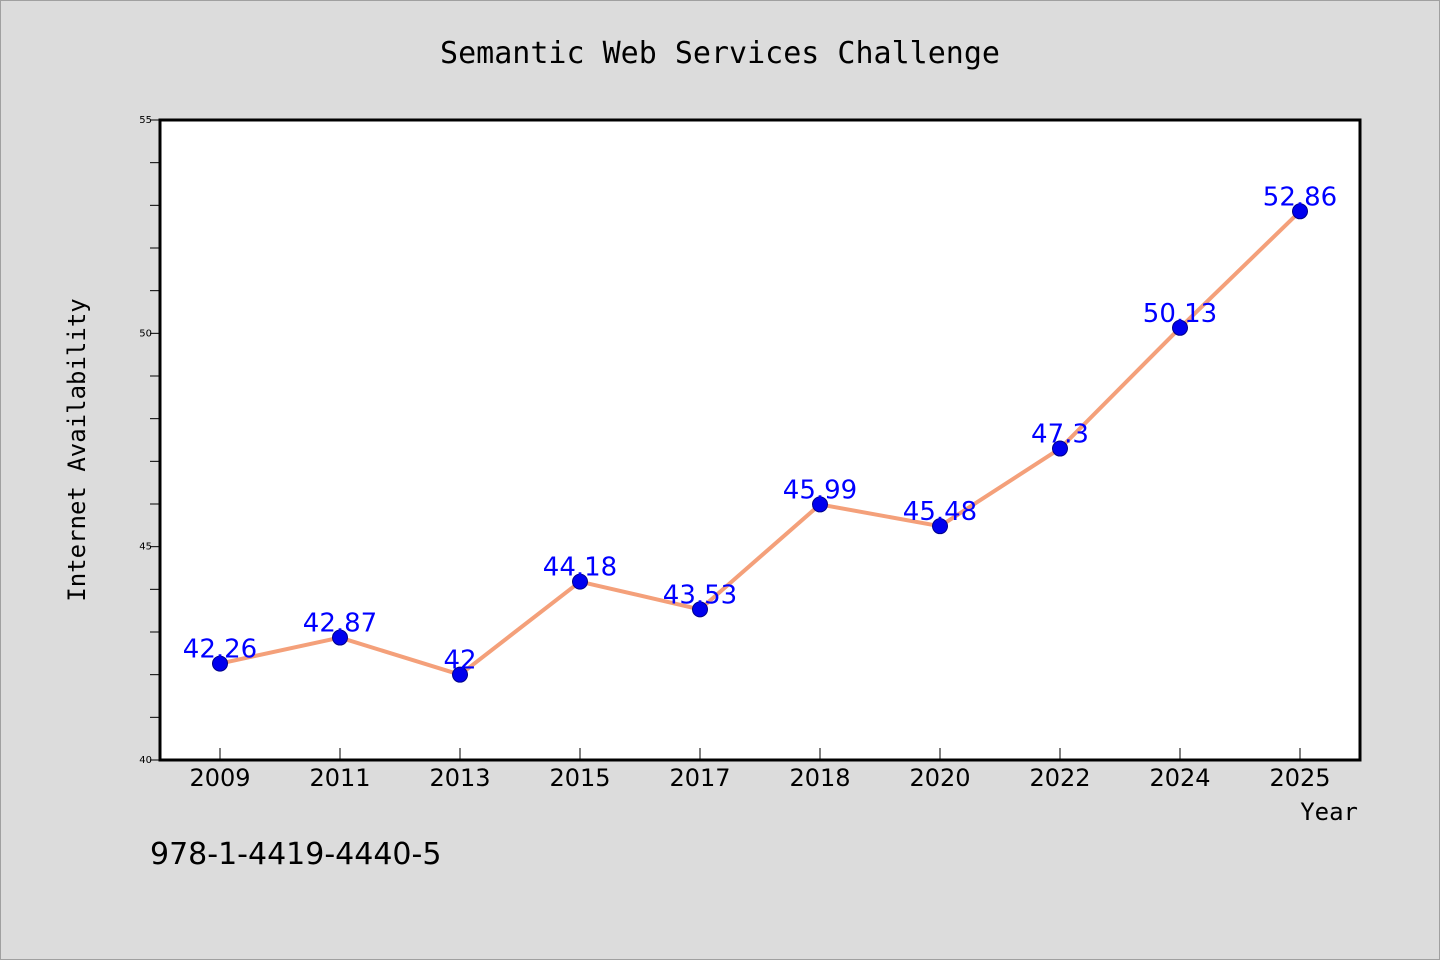 The height and width of the screenshot is (960, 1440). I want to click on x-tick-label: 2015, so click(579, 778).